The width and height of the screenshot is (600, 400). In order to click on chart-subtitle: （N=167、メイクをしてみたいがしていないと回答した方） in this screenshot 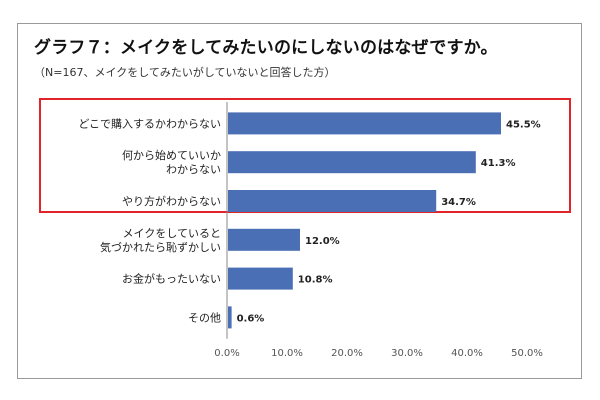, I will do `click(185, 72)`.